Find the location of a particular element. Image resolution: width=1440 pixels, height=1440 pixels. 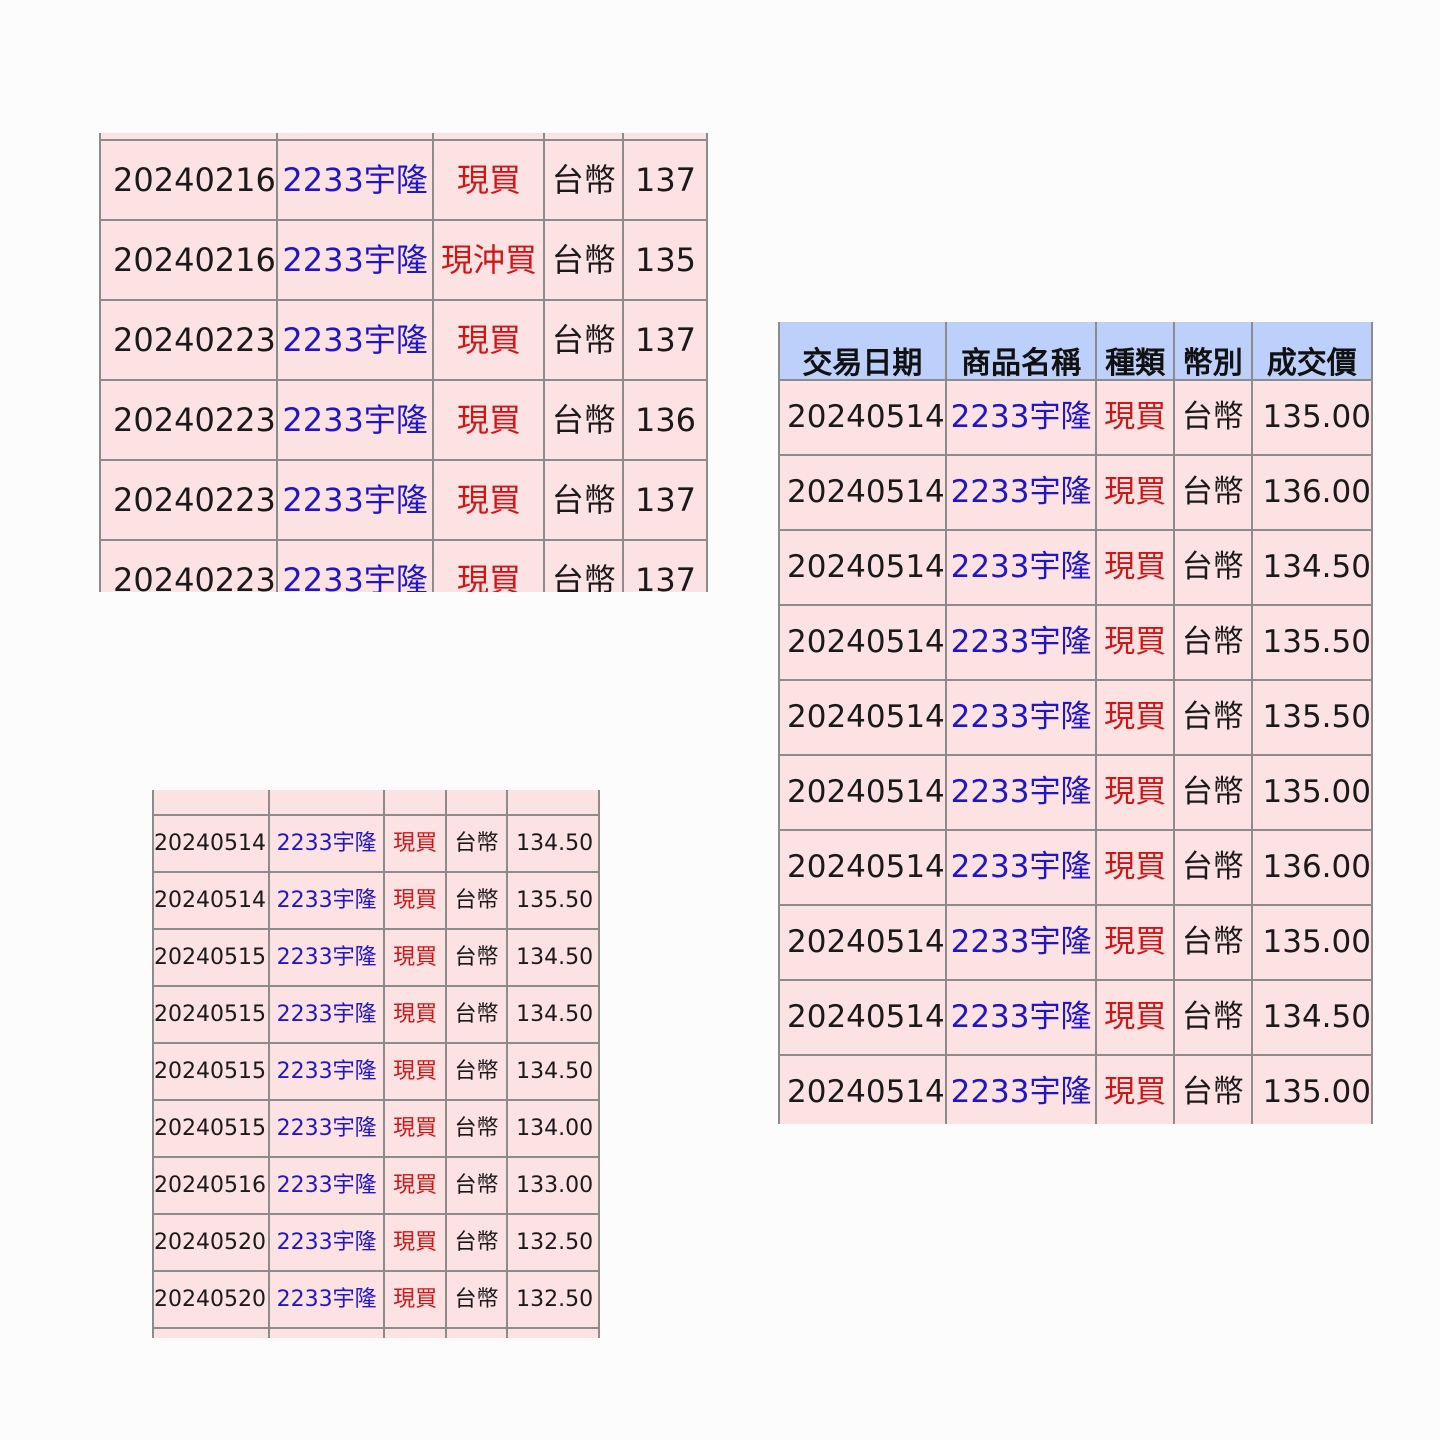

table-row: 20240515 2233宇隆 現買 台幣 134.50 is located at coordinates (376, 1071).